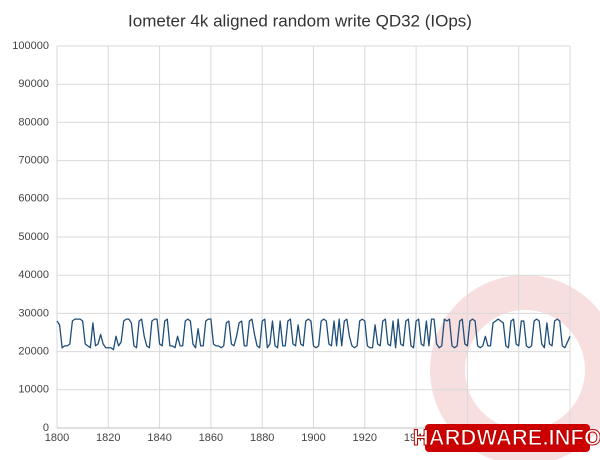 This screenshot has height=460, width=600. I want to click on y-tick-label: 100000, so click(30, 46).